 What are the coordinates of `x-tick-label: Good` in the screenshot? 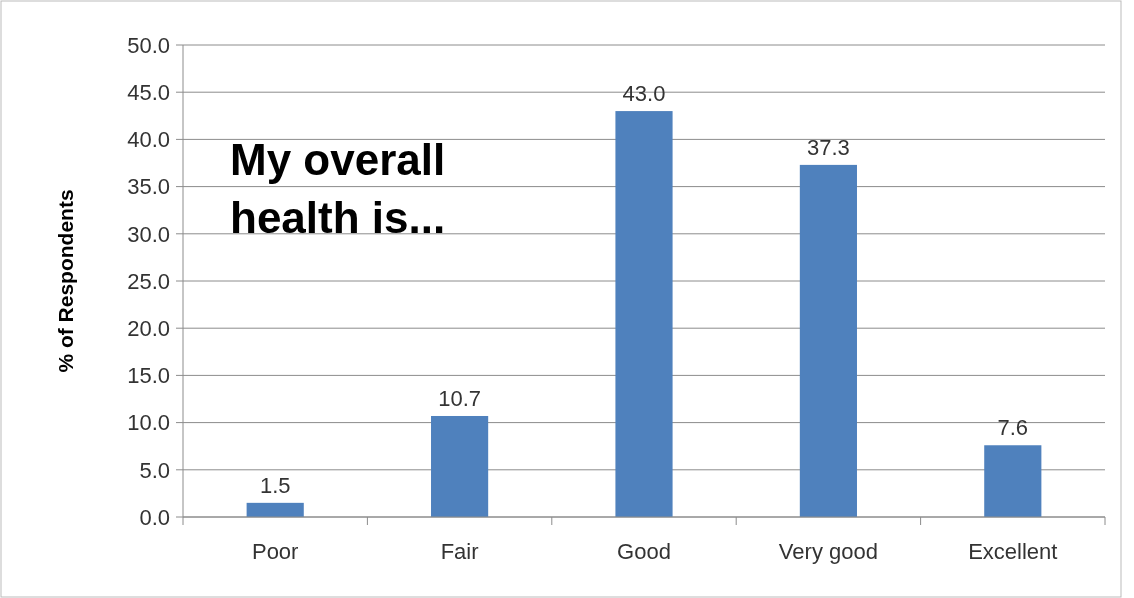 It's located at (644, 551).